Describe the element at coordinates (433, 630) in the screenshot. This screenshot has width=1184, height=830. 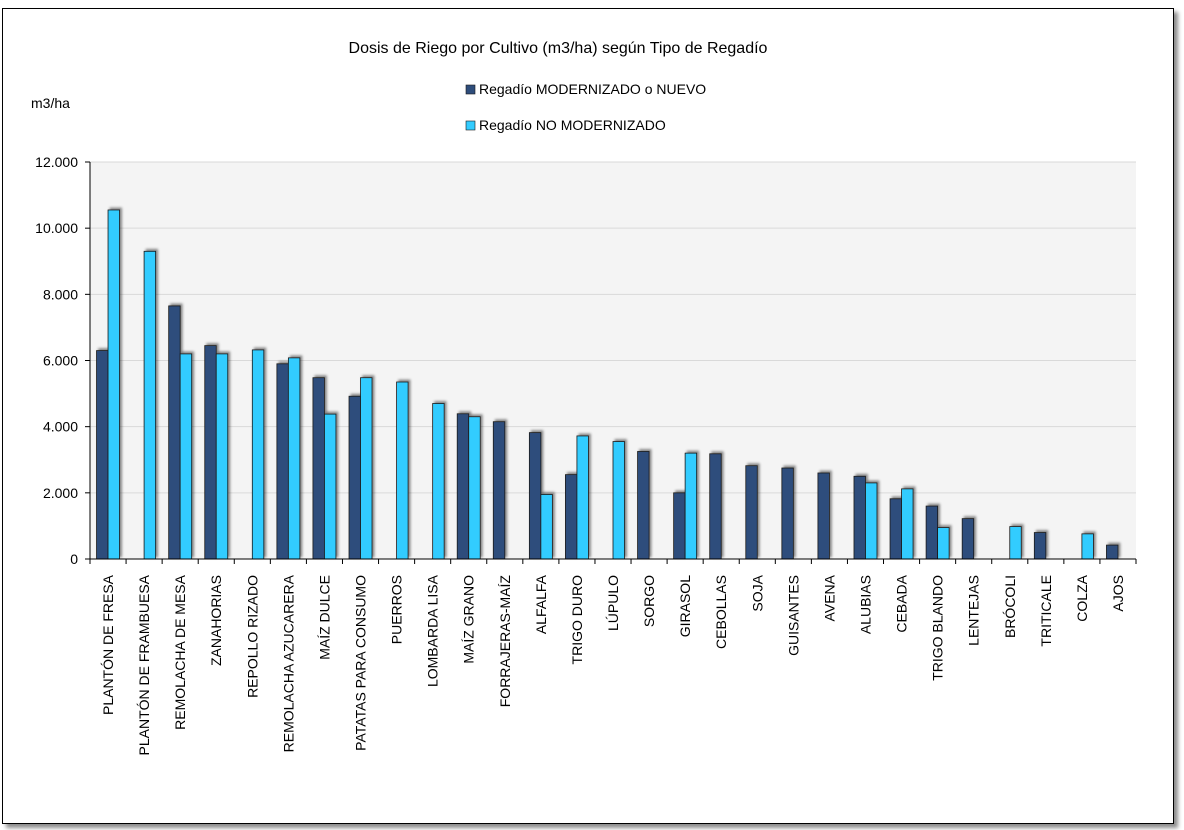
I see `category-label: LOMBARDA LISA` at that location.